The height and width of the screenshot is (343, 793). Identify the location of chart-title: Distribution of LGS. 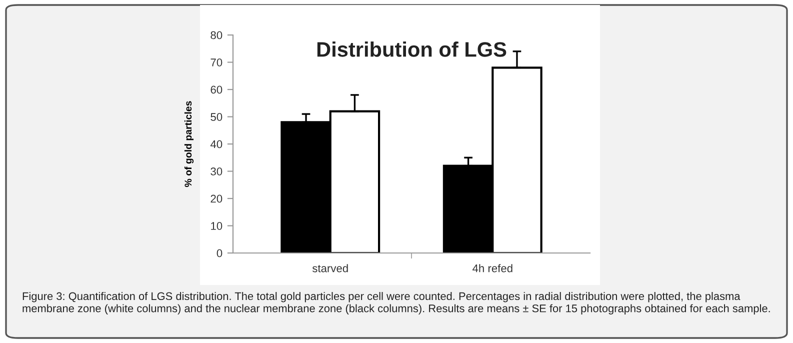
(411, 49).